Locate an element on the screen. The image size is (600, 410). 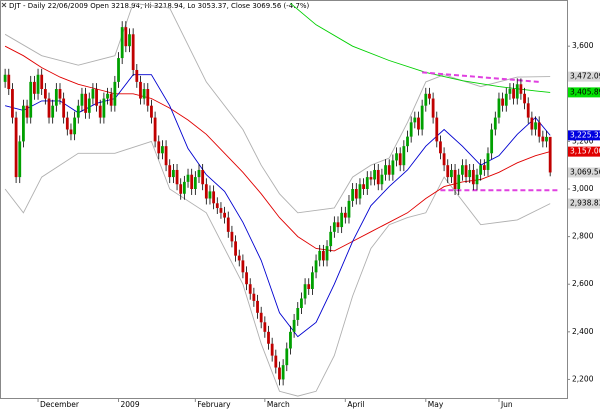
x-tick-label: February is located at coordinates (214, 404).